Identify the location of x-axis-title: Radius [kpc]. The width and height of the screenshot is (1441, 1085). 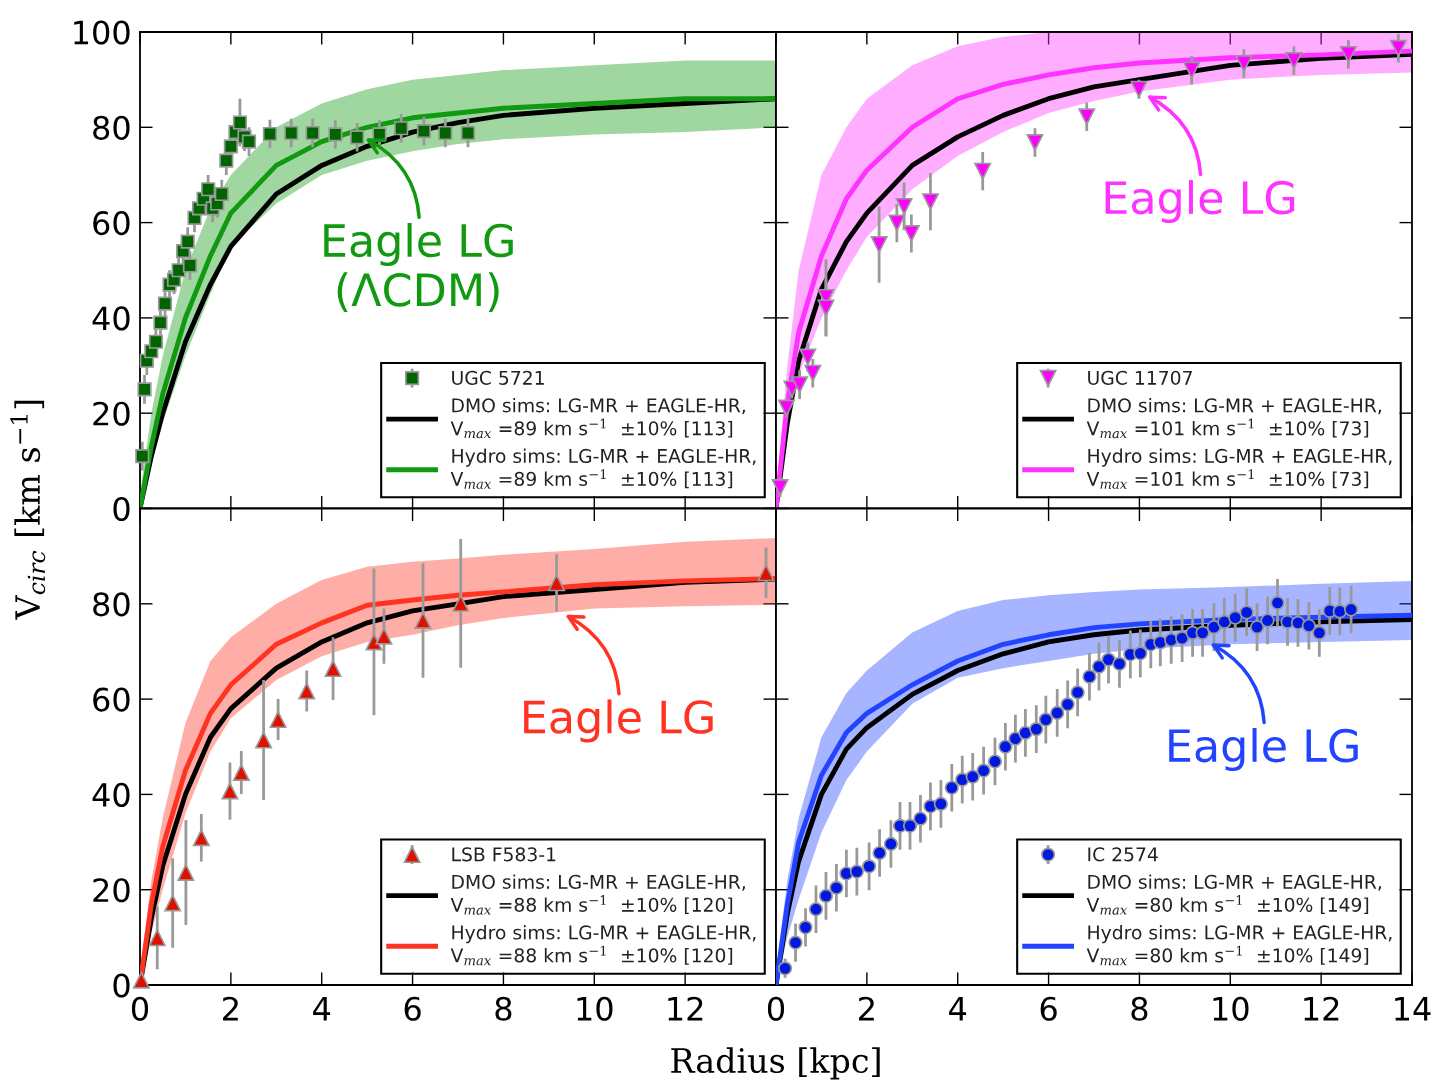
(775, 1063).